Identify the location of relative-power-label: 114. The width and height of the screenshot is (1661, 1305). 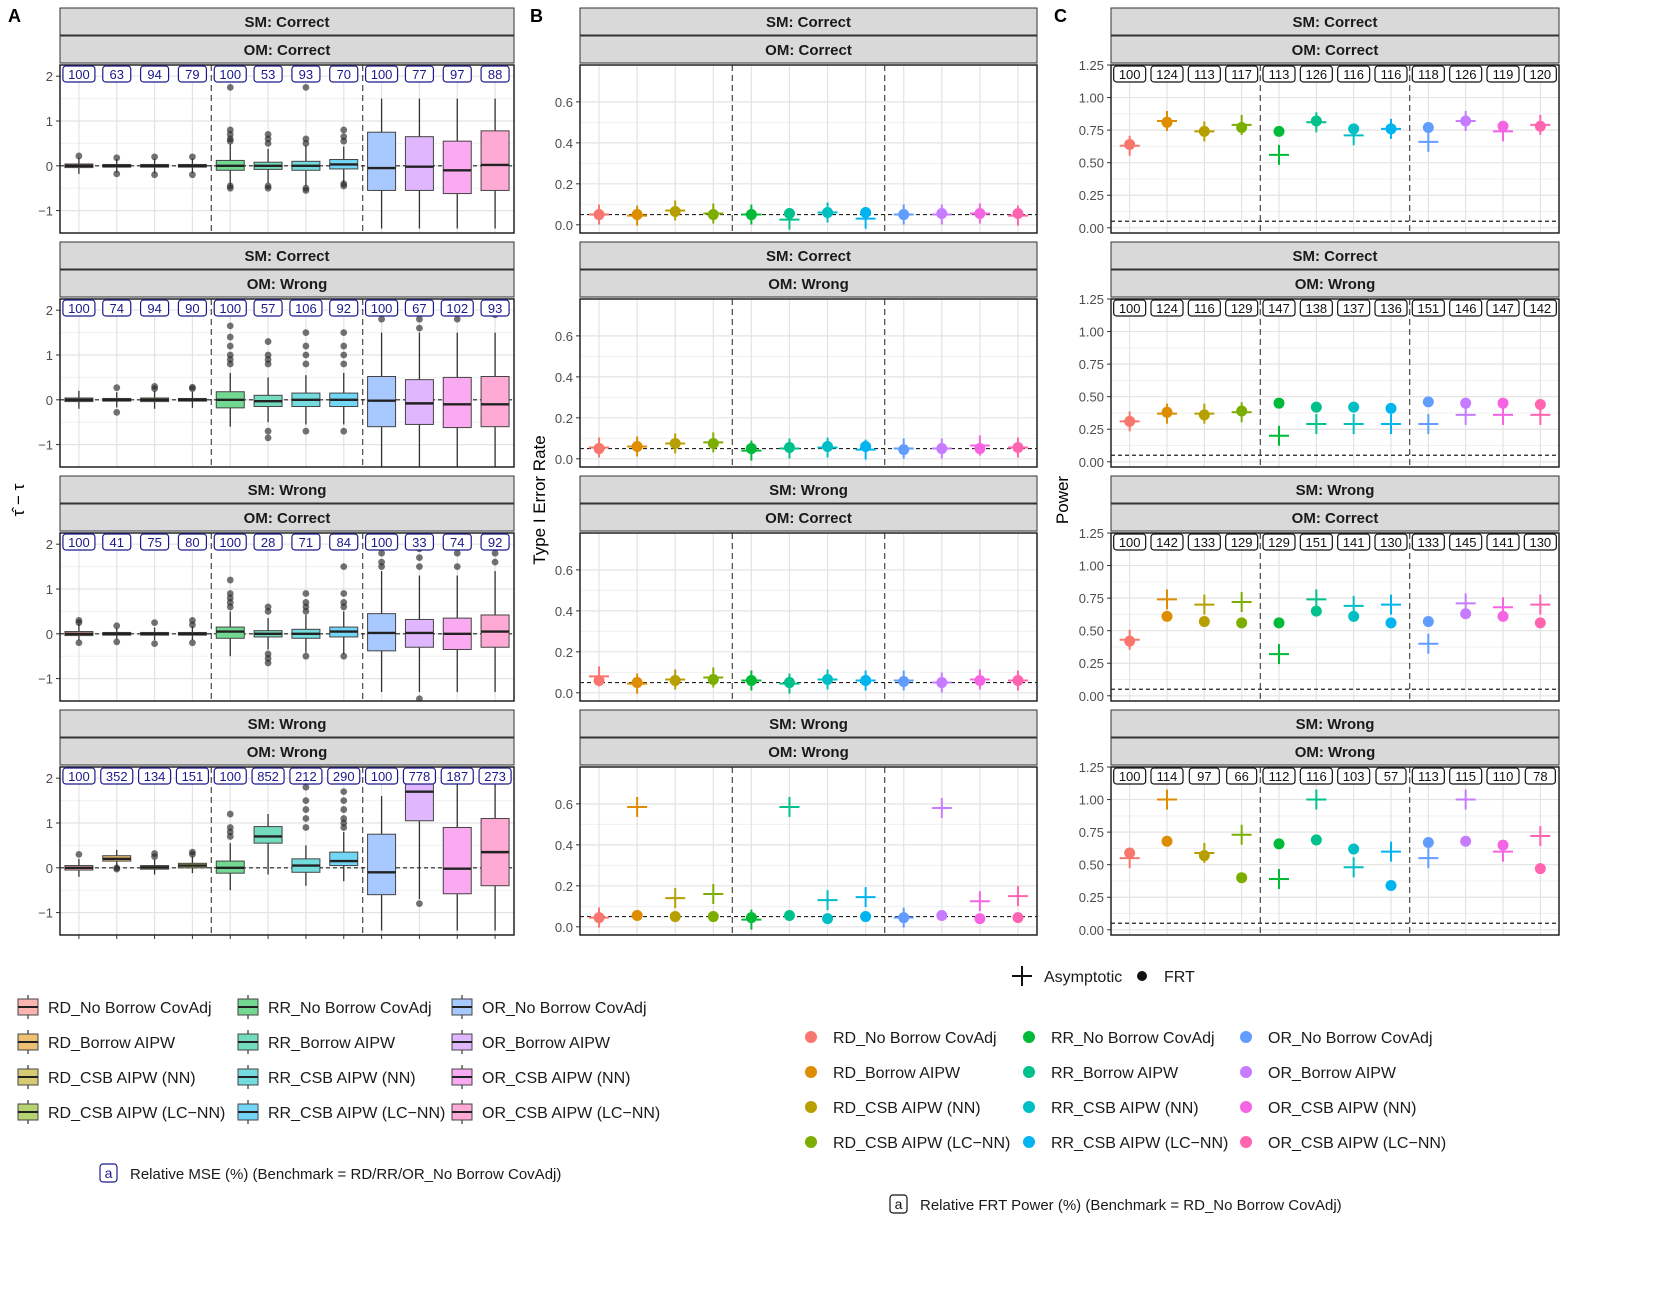
(1167, 776).